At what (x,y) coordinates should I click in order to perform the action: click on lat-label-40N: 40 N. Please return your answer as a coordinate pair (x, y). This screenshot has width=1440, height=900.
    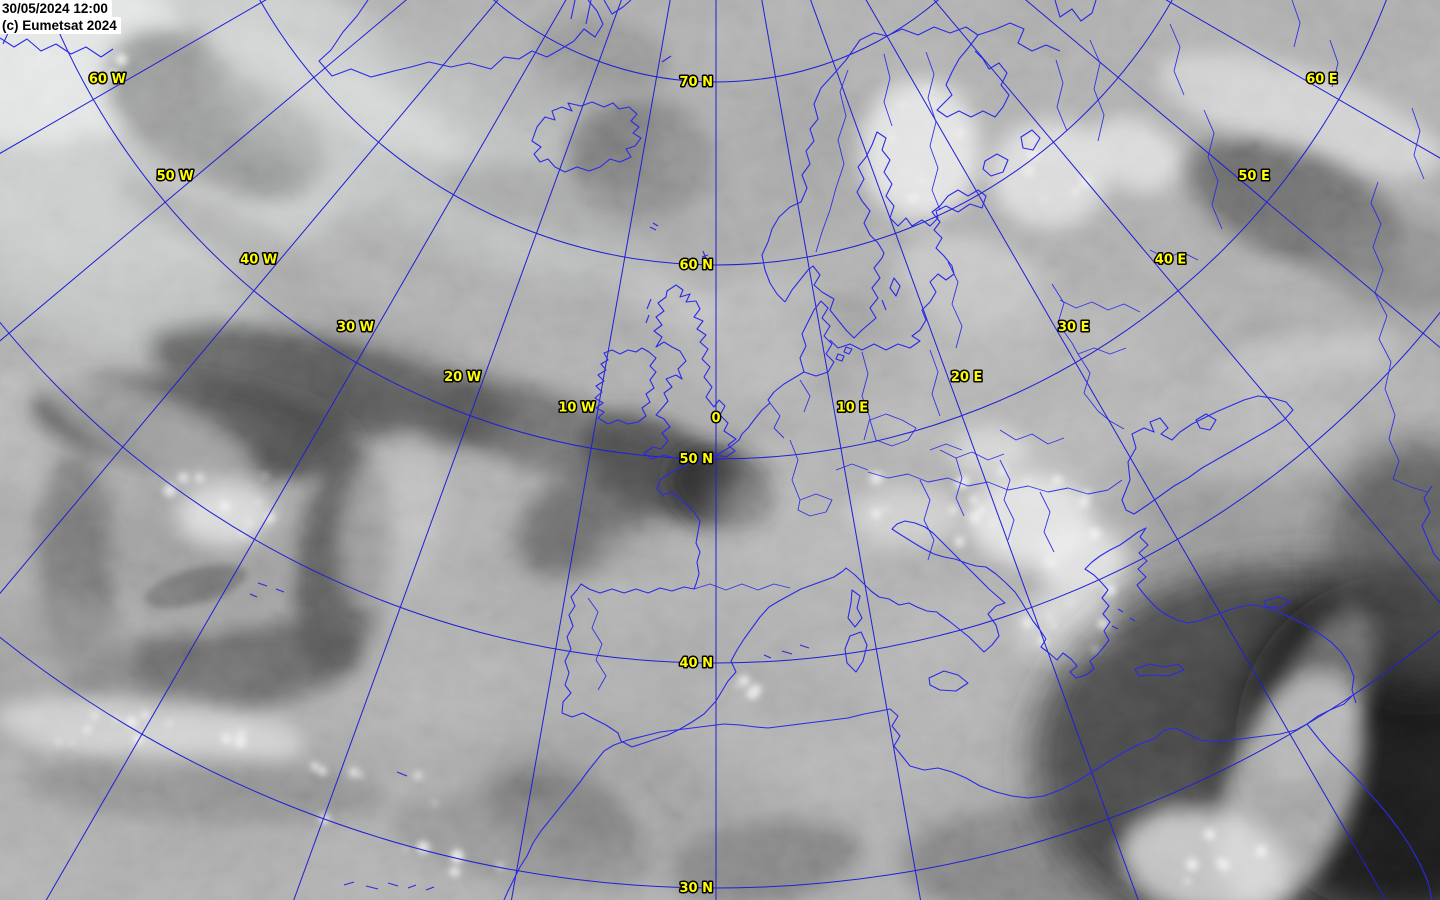
    Looking at the image, I should click on (697, 663).